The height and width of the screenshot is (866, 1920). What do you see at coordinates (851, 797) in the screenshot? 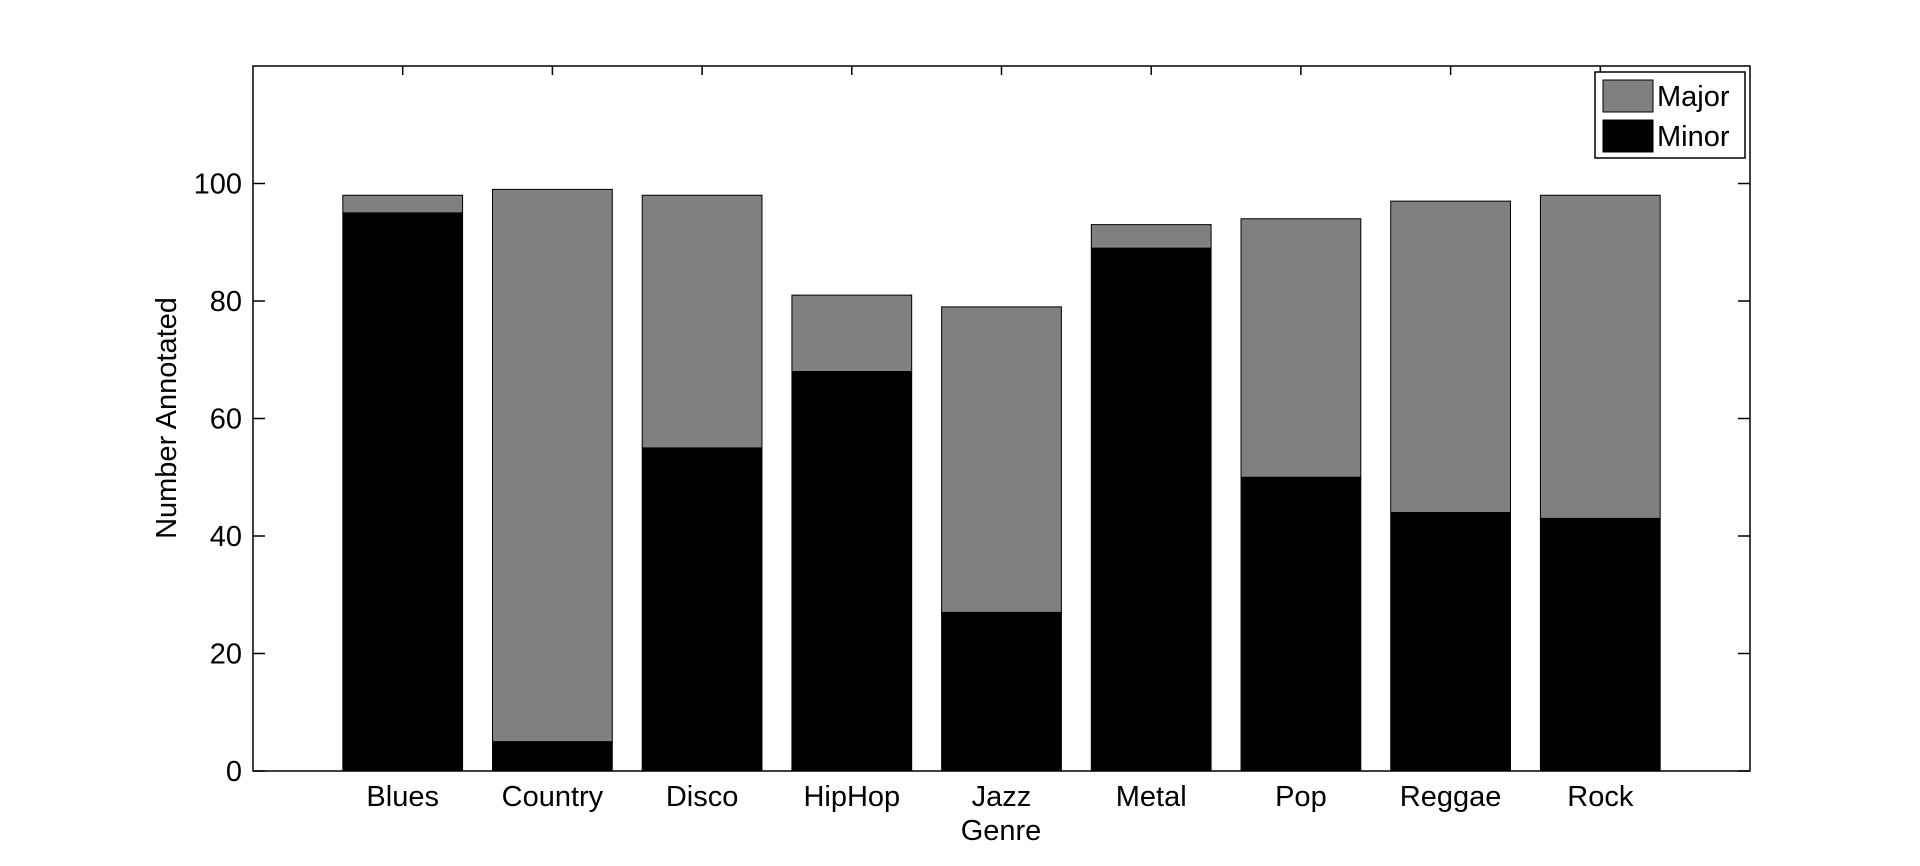
I see `x-tick-label: HipHop` at bounding box center [851, 797].